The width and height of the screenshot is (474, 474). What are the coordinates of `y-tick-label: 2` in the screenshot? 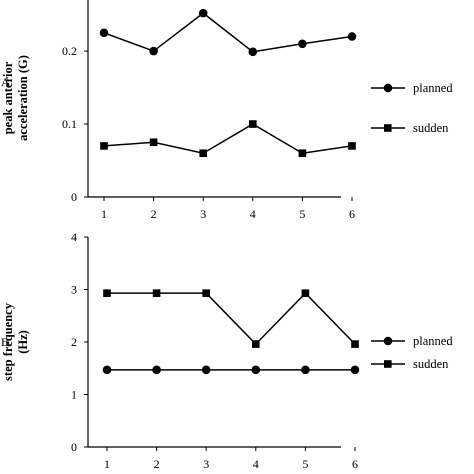 It's located at (74, 342).